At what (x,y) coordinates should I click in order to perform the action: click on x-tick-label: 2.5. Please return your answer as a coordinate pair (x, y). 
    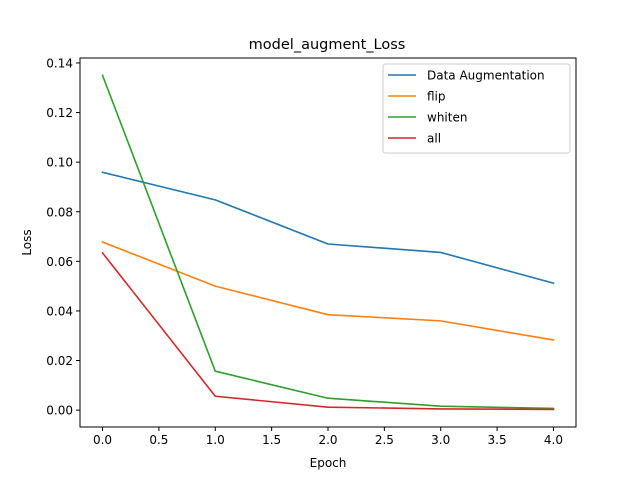
    Looking at the image, I should click on (384, 440).